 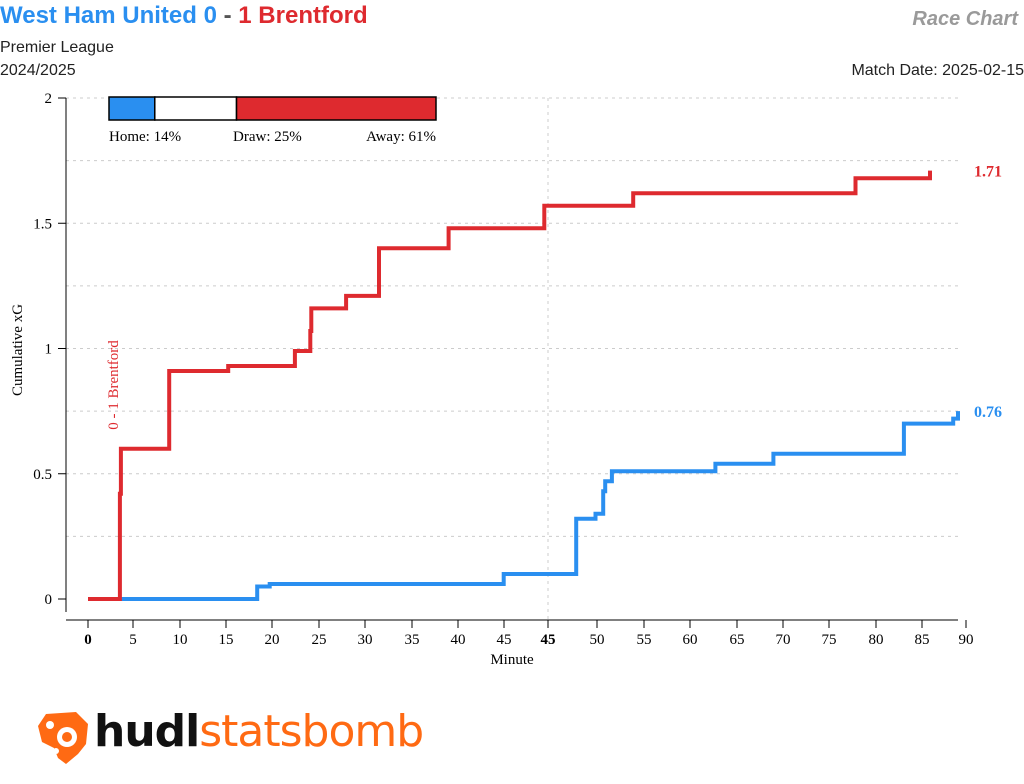 I want to click on x-tick-label: 80, so click(x=876, y=640).